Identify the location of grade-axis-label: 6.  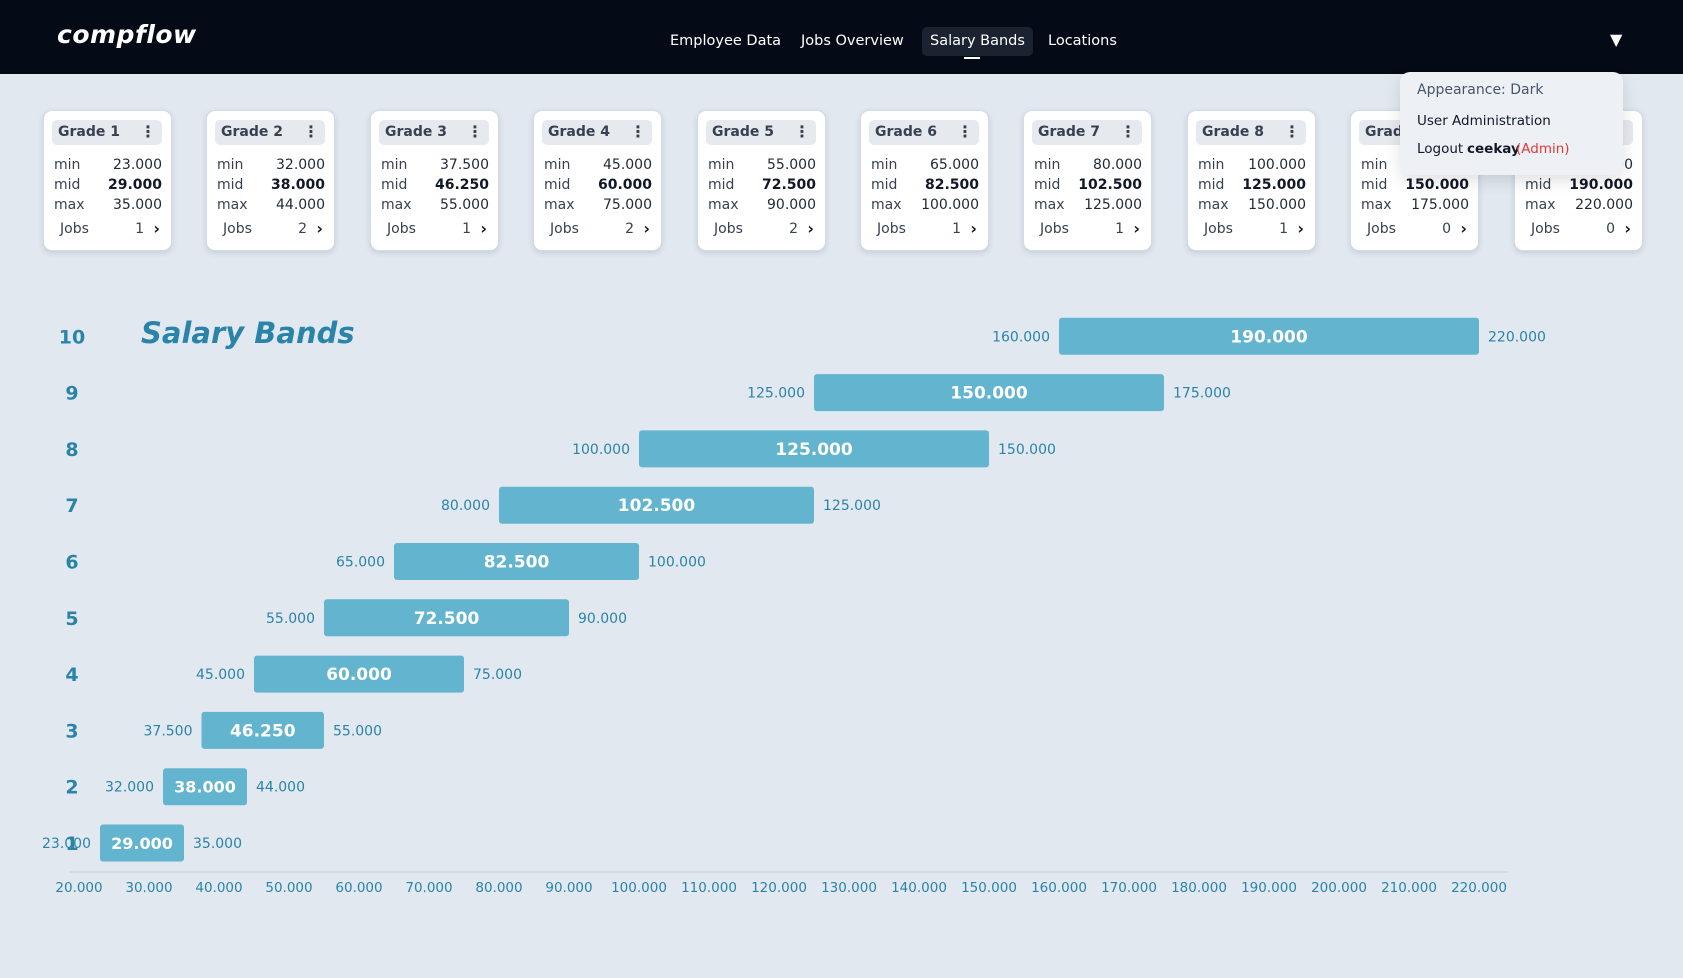
(71, 563).